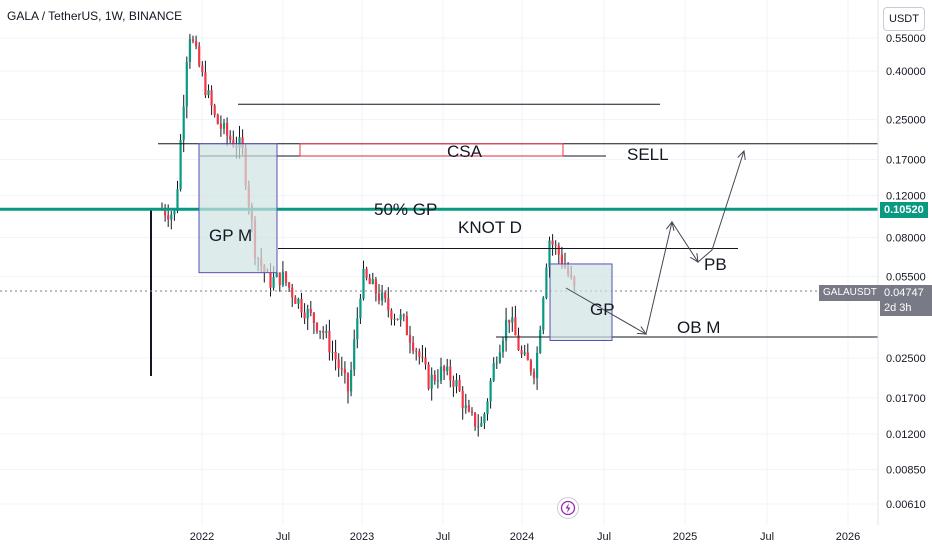  Describe the element at coordinates (906, 161) in the screenshot. I see `price-tick-label: 0.17000` at that location.